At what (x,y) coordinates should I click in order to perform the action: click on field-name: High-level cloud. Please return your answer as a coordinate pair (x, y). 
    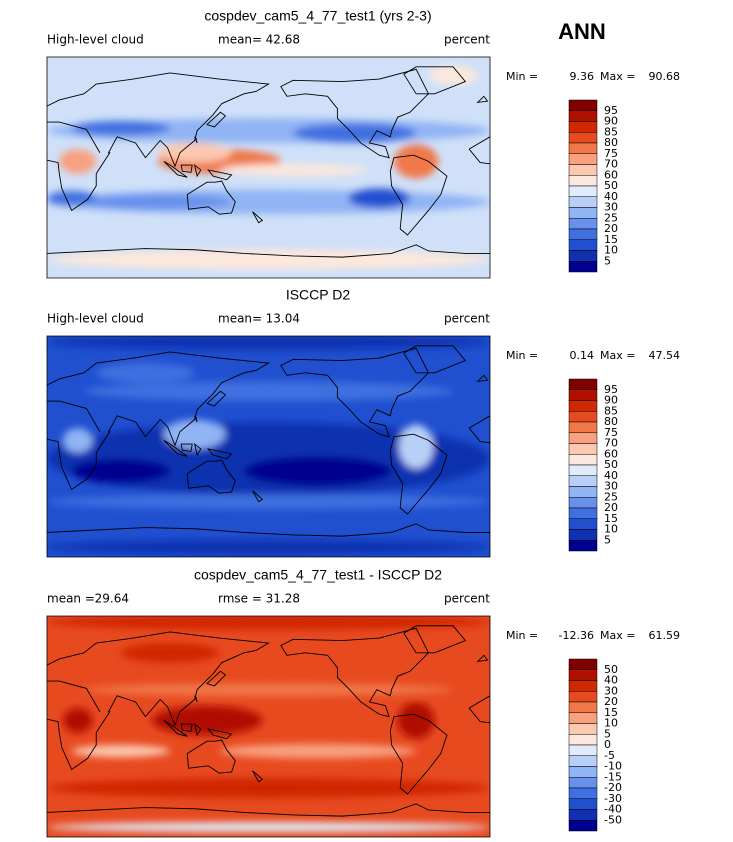
    Looking at the image, I should click on (95, 40).